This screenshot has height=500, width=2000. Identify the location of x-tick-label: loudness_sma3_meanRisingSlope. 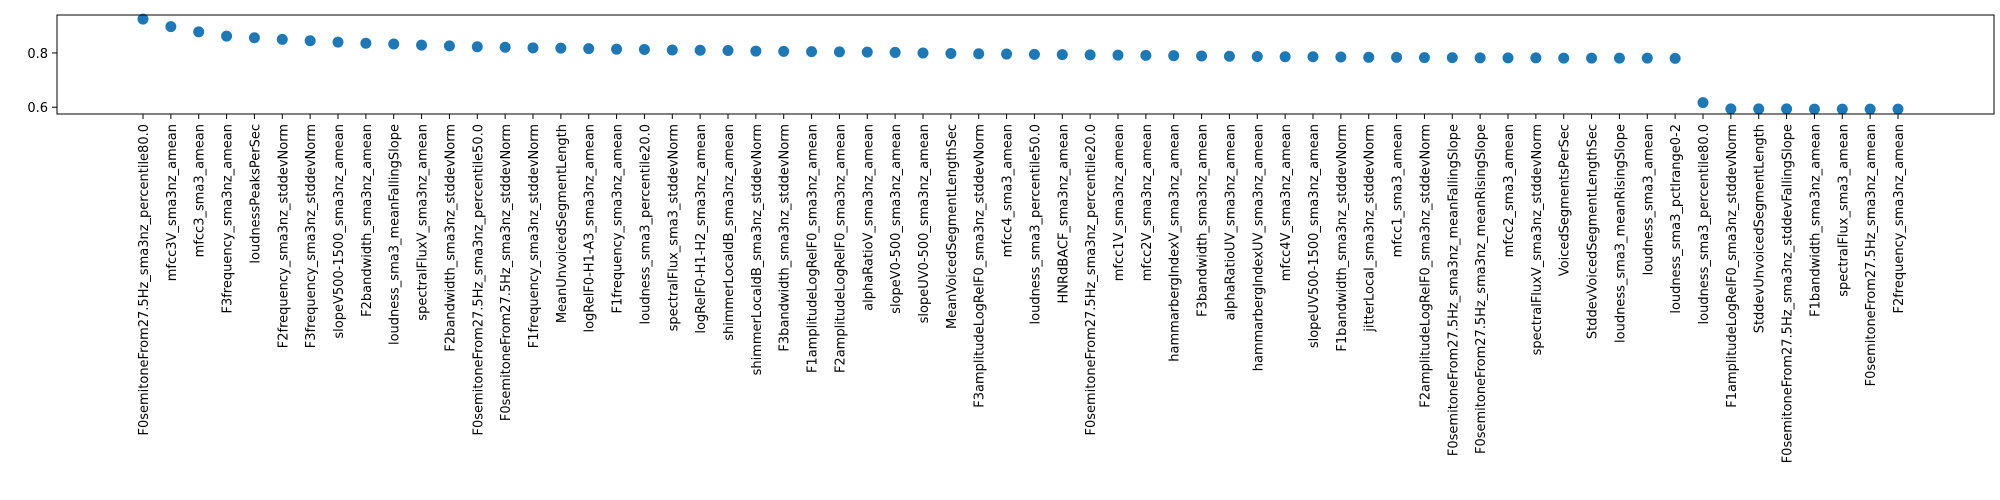
(1620, 233).